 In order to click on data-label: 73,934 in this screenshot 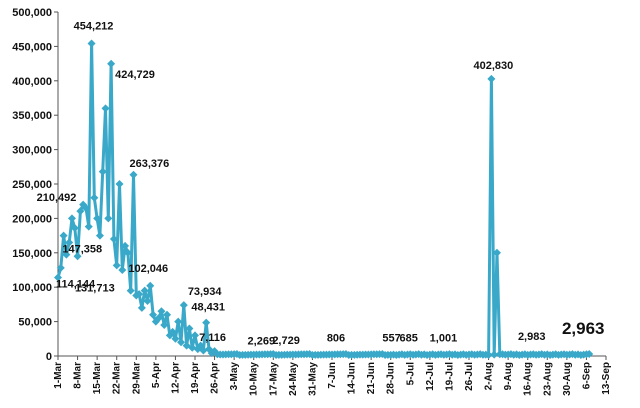, I will do `click(205, 292)`.